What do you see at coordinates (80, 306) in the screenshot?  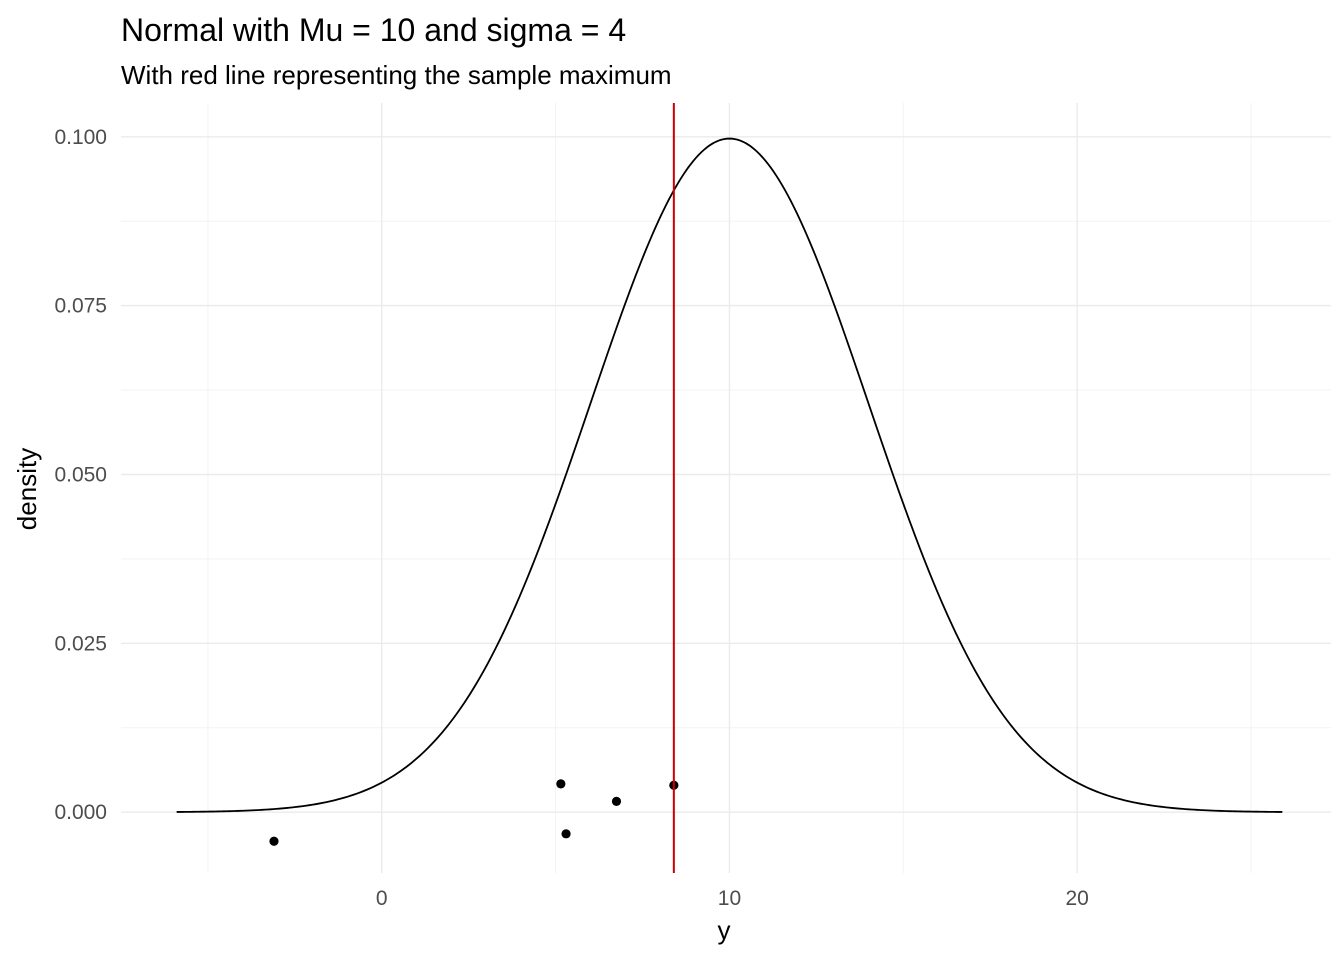 I see `y-tick-label: 0.075` at bounding box center [80, 306].